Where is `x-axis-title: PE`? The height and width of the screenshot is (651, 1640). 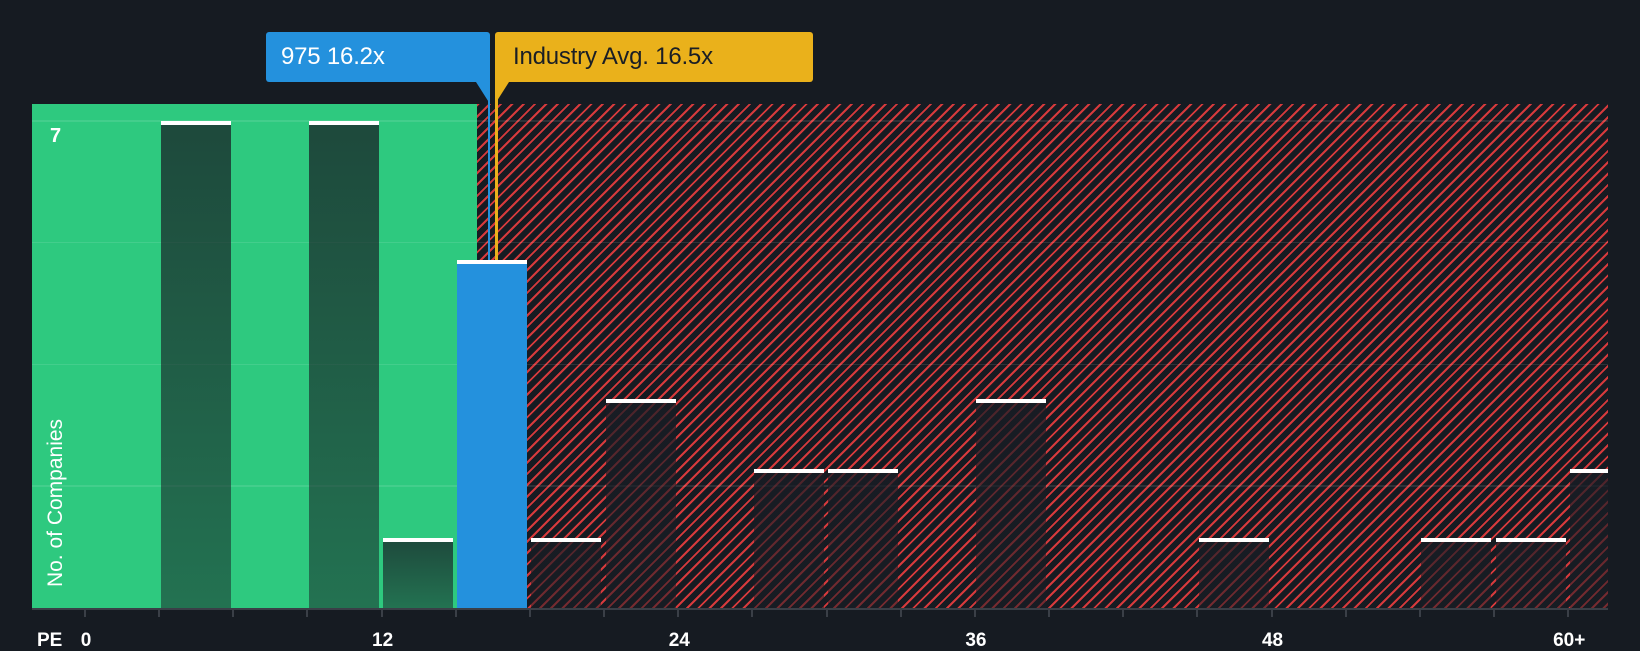
x-axis-title: PE is located at coordinates (50, 640).